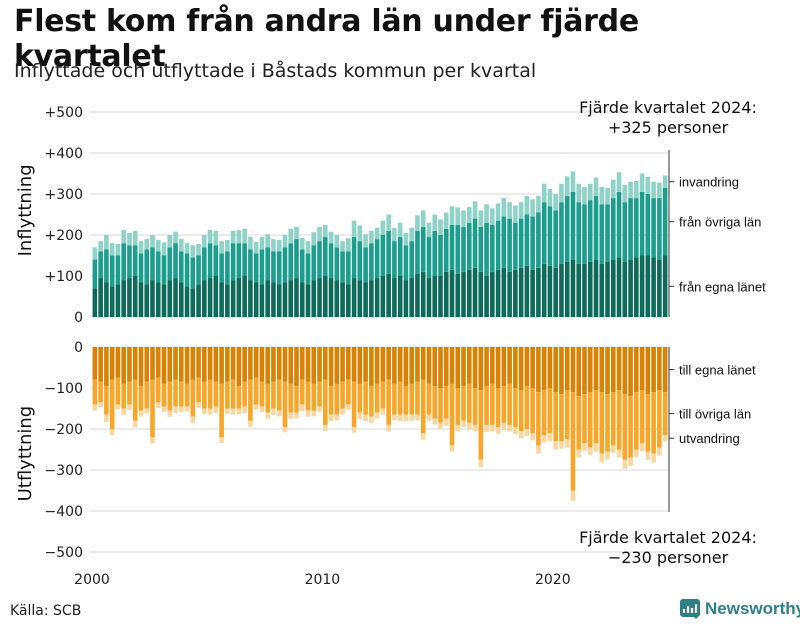 The height and width of the screenshot is (625, 800). Describe the element at coordinates (78, 318) in the screenshot. I see `y-tick-label: 0` at that location.